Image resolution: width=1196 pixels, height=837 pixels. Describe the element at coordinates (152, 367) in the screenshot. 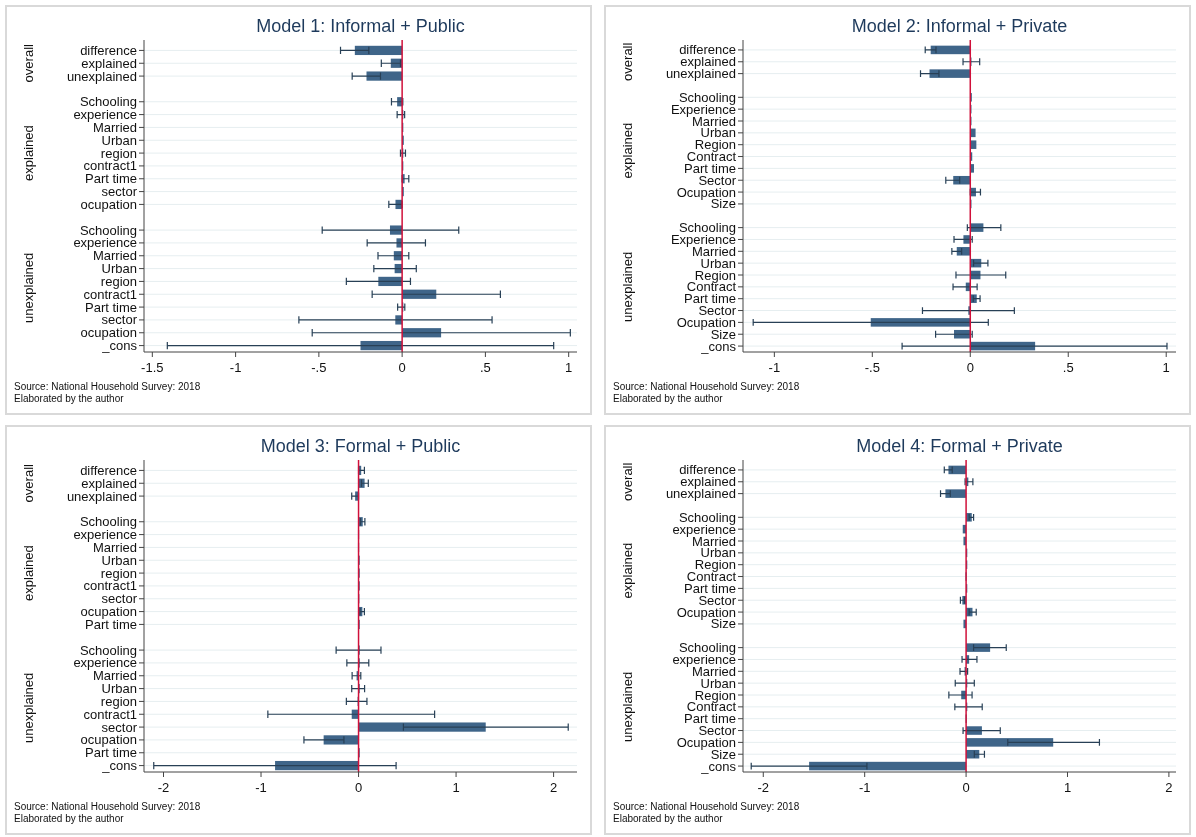

I see `x-tick-label: -1.5` at that location.